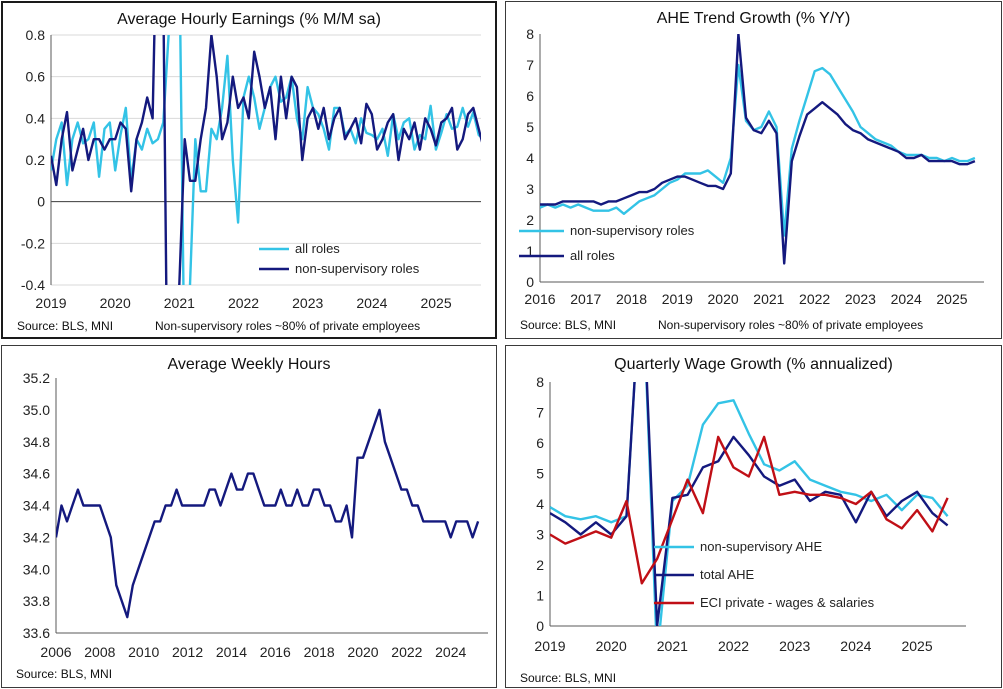  I want to click on y-tick-label: 34.4, so click(36, 506).